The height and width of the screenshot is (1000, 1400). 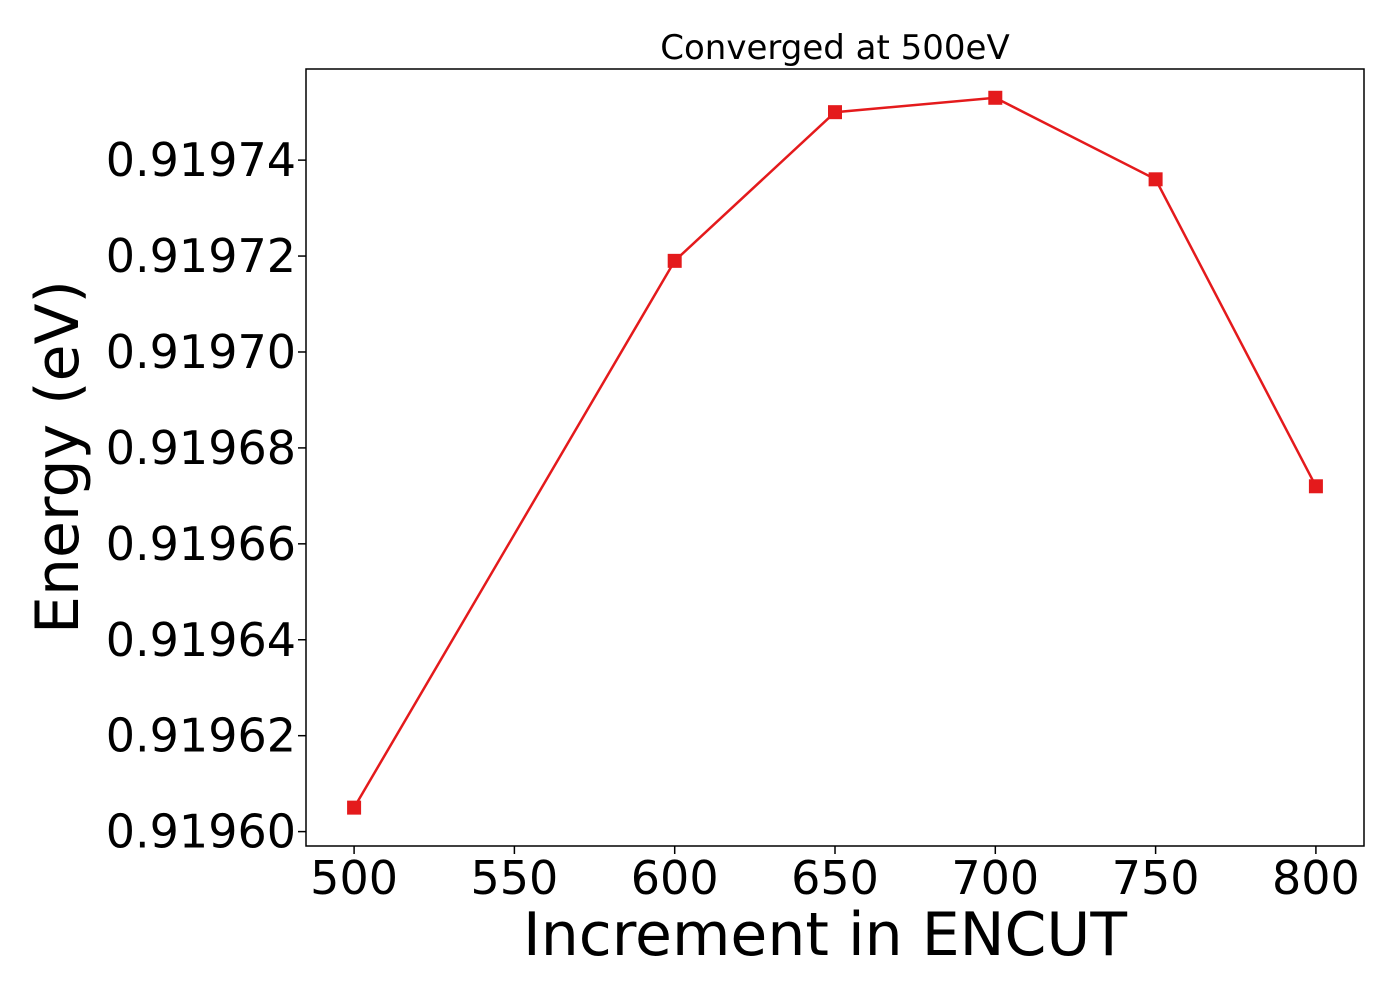 I want to click on x-axis: 500 550 600 650 700 750 800, so click(x=835, y=875).